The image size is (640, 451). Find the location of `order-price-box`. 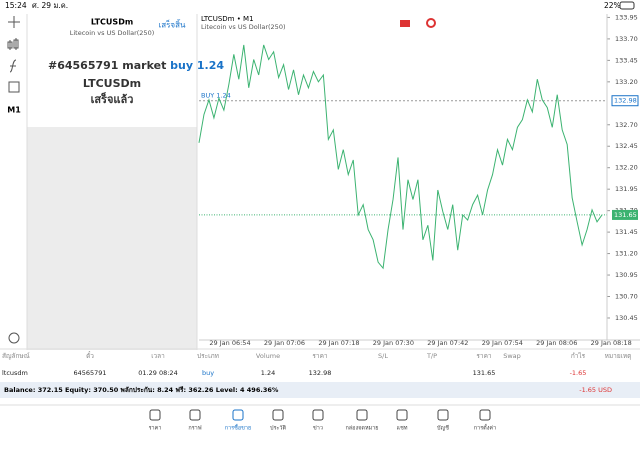

order-price-box is located at coordinates (625, 101).